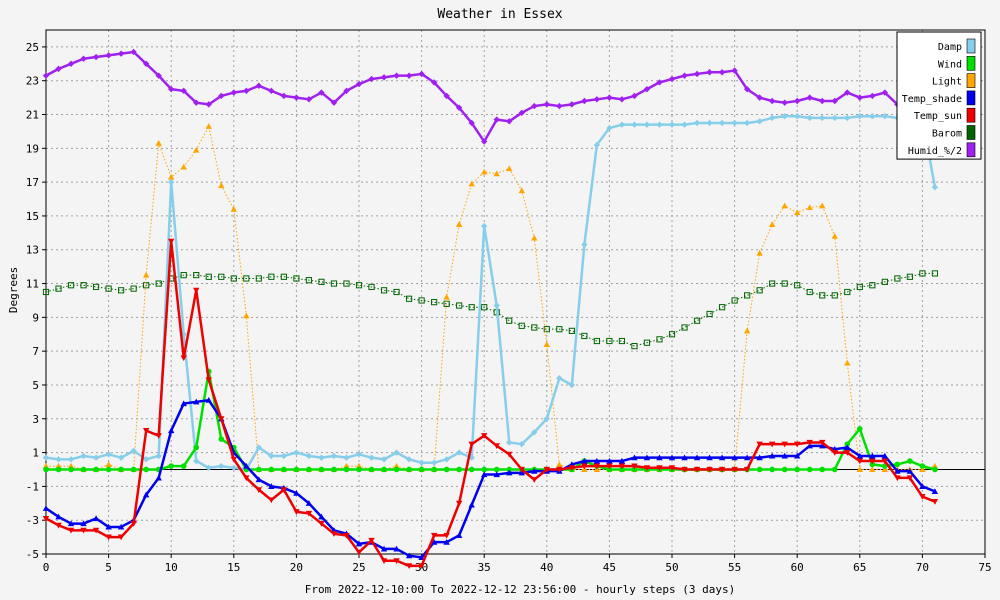 The height and width of the screenshot is (600, 1000). What do you see at coordinates (35, 385) in the screenshot?
I see `y-tick-label: 5` at bounding box center [35, 385].